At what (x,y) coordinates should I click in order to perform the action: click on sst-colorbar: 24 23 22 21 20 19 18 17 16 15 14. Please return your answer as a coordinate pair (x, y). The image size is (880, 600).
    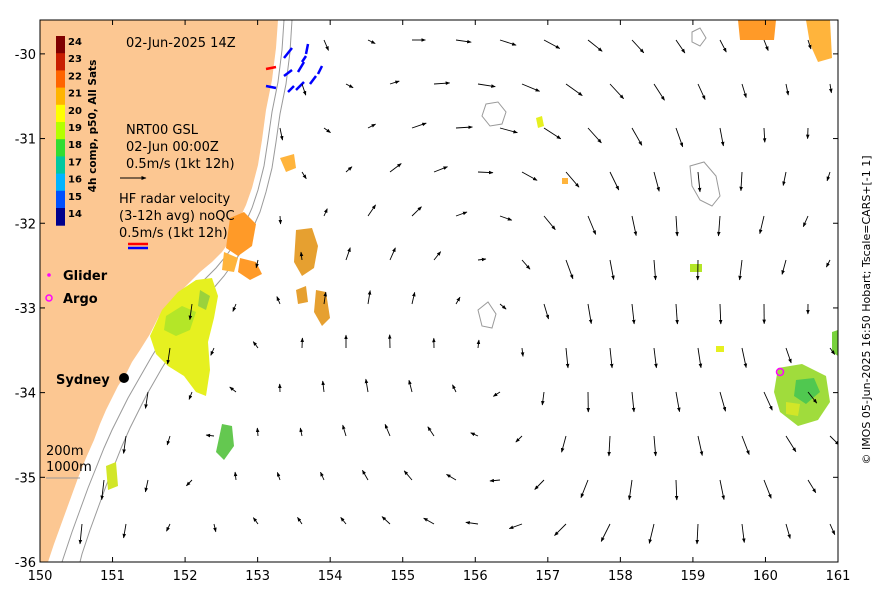
    Looking at the image, I should click on (69, 131).